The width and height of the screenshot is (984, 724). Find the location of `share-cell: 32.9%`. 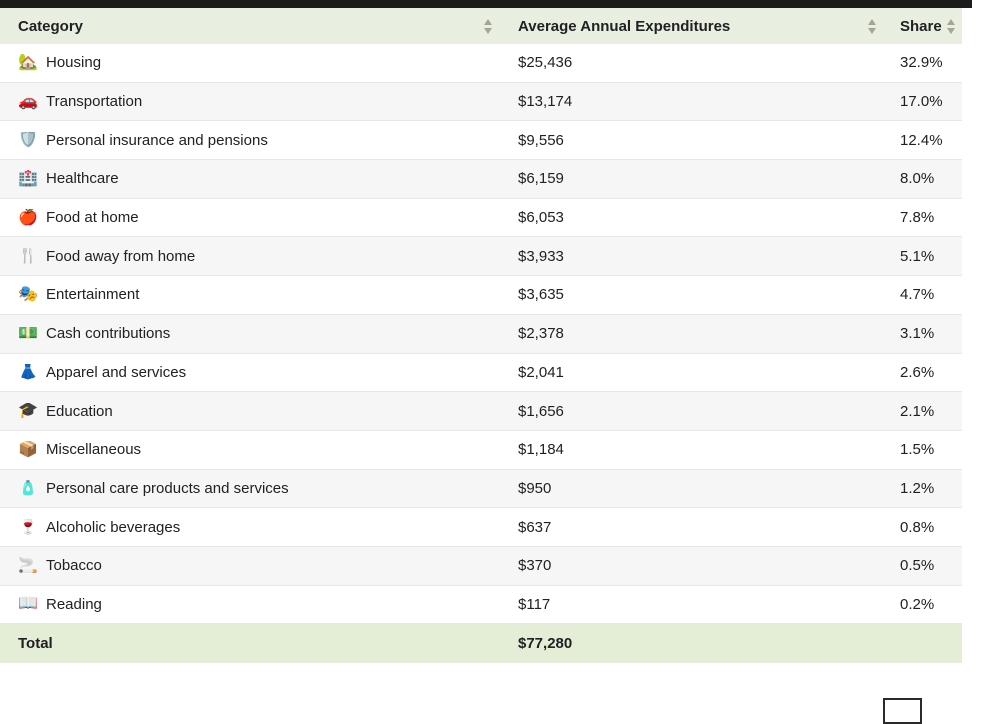

share-cell: 32.9% is located at coordinates (921, 63).